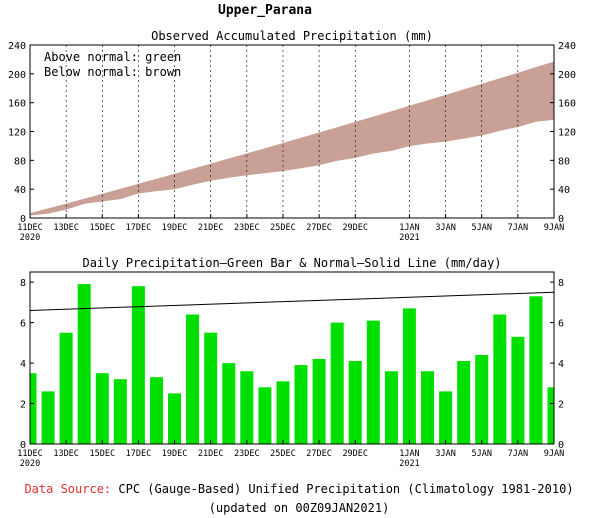  I want to click on legend-above-normal: Above normal: green, so click(112, 57).